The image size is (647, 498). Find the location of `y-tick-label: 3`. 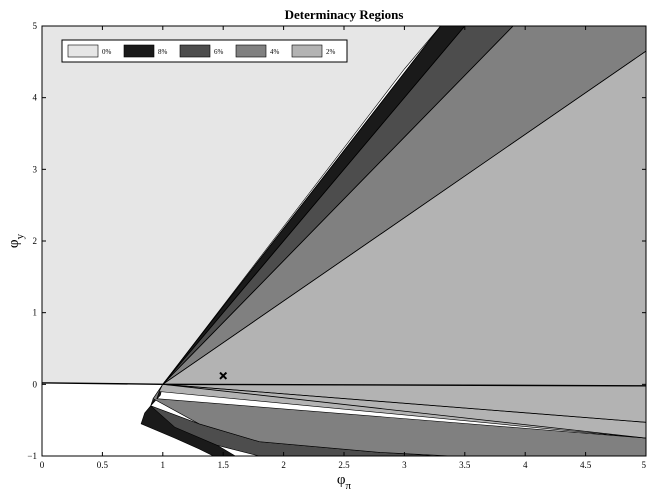

y-tick-label: 3 is located at coordinates (35, 169).